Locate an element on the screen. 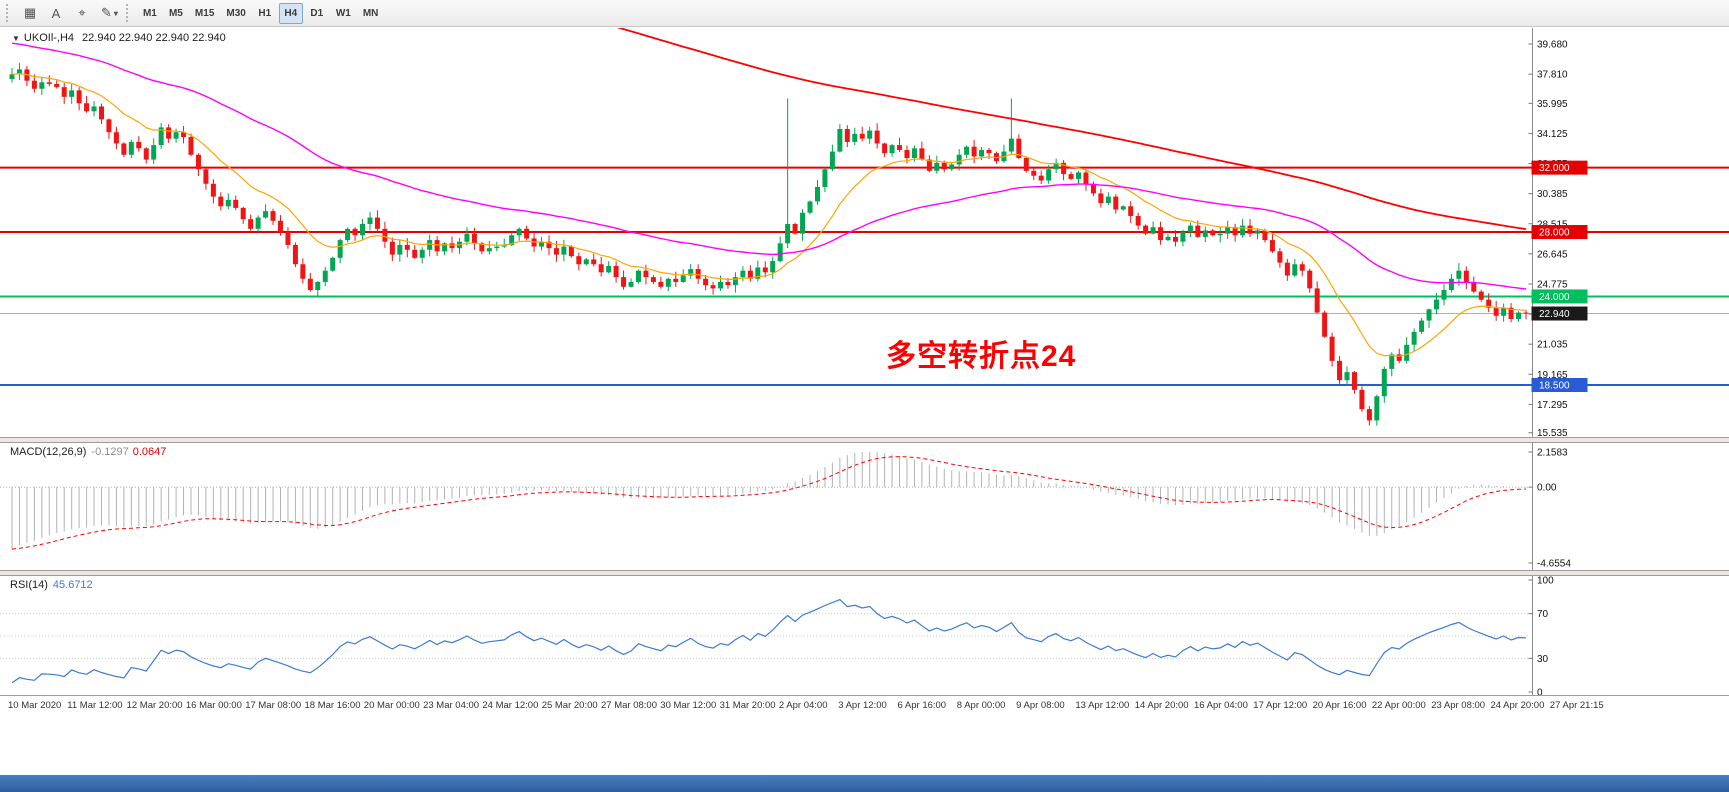 The height and width of the screenshot is (792, 1729). axis-label: 11 Mar 12:00 is located at coordinates (94, 705).